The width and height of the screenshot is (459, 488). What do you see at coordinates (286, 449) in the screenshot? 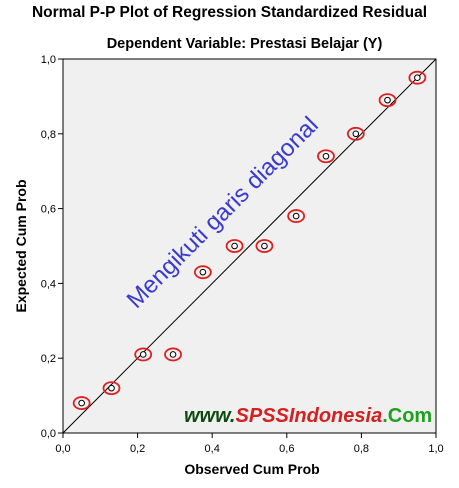
I see `x-tick-label: 0,6` at bounding box center [286, 449].